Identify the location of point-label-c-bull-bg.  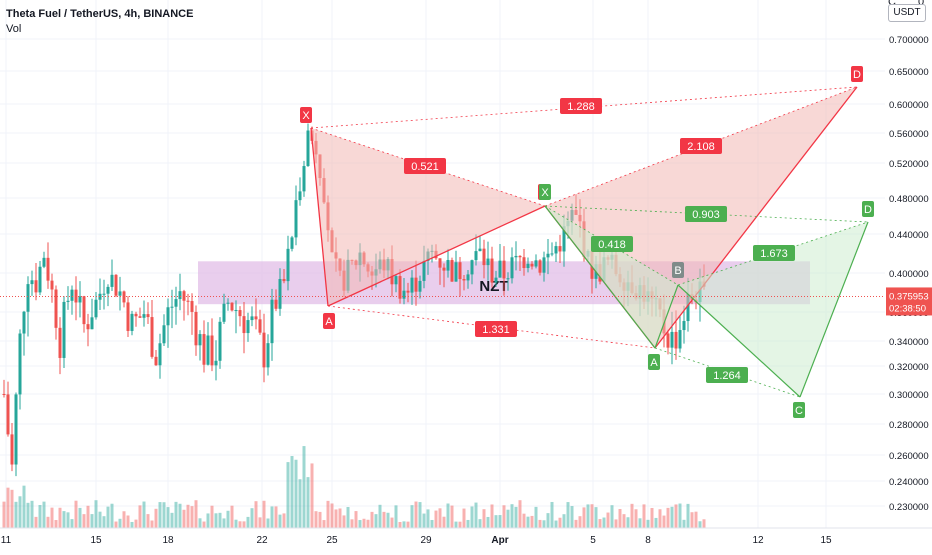
(799, 410).